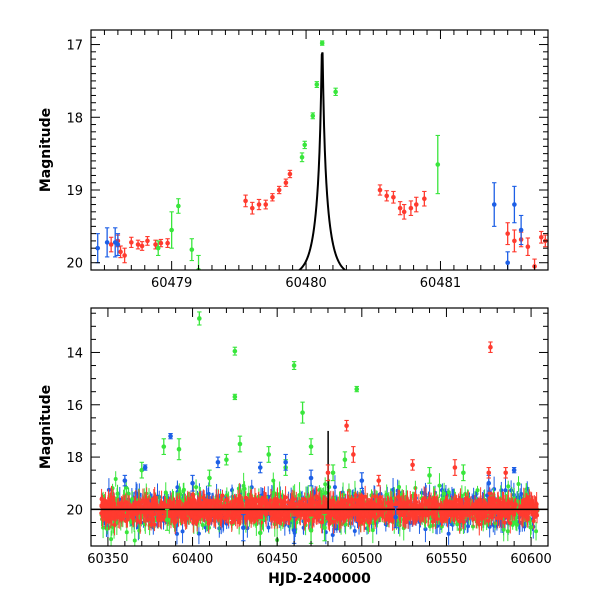  Describe the element at coordinates (74, 191) in the screenshot. I see `y-tick-label: 19` at that location.